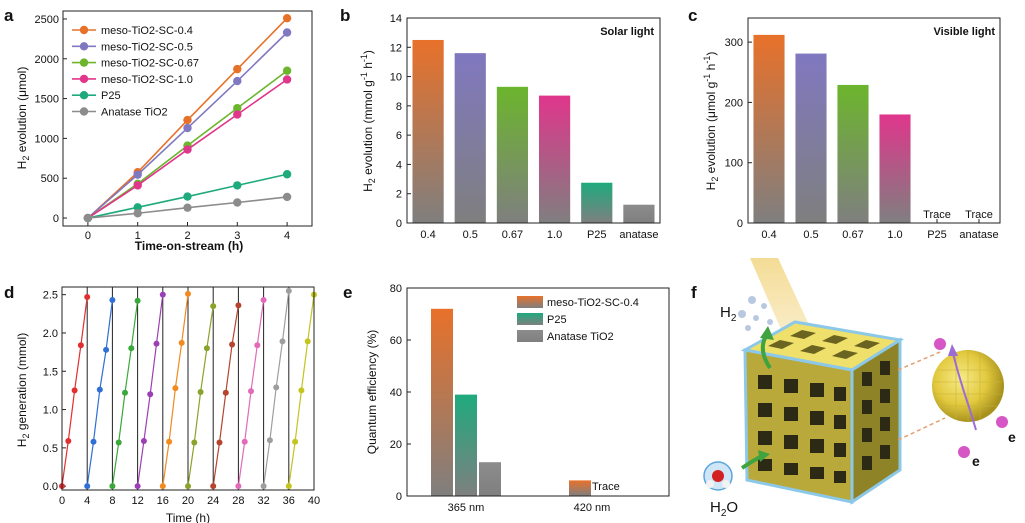 This screenshot has width=1025, height=523. Describe the element at coordinates (47, 60) in the screenshot. I see `y-tick-label: 2000` at that location.